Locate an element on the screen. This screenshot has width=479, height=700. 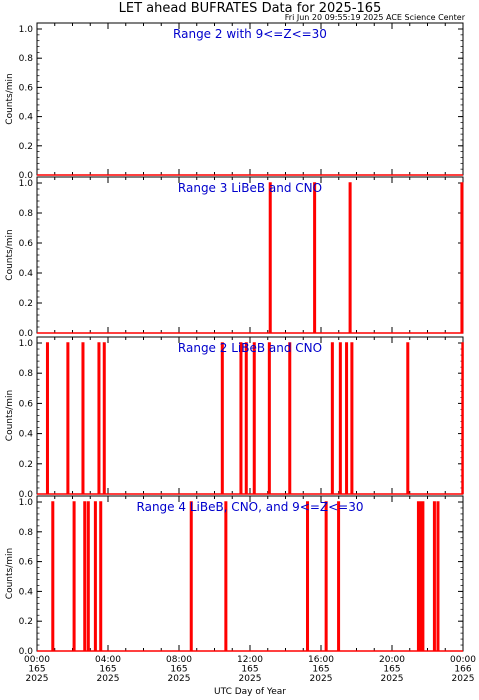
x-tick-label: 20:00 is located at coordinates (392, 660).